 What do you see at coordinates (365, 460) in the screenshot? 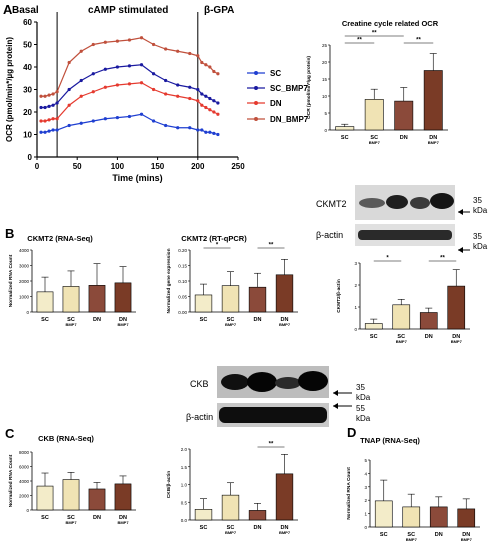
I see `y-tick-label: 5` at bounding box center [365, 460].